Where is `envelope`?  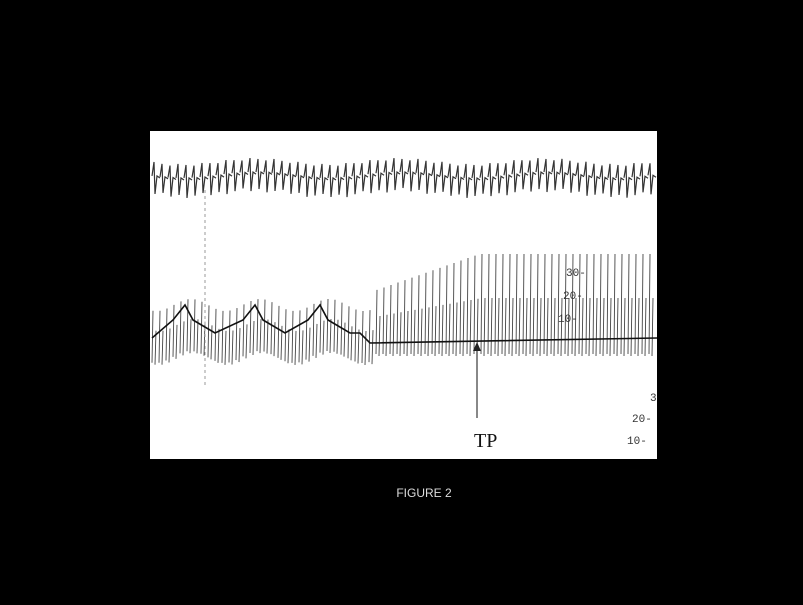
envelope is located at coordinates (404, 323).